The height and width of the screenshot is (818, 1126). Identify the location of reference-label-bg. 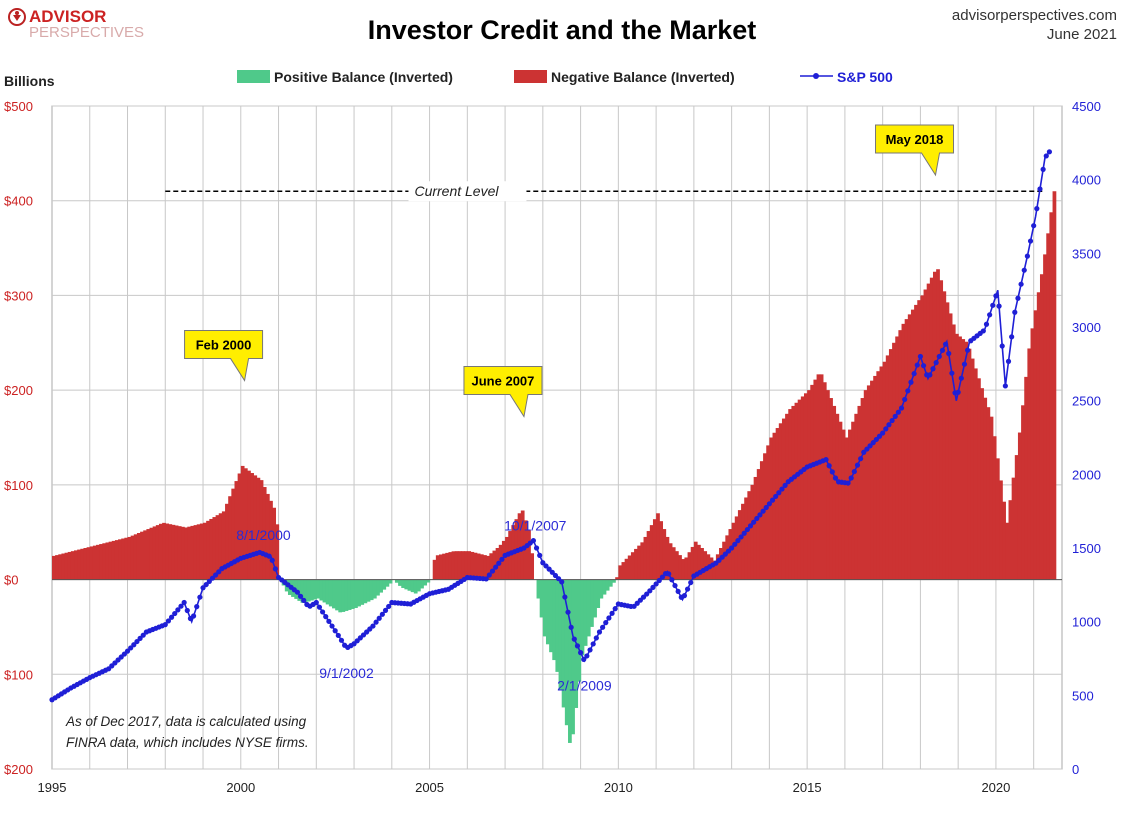
(467, 191).